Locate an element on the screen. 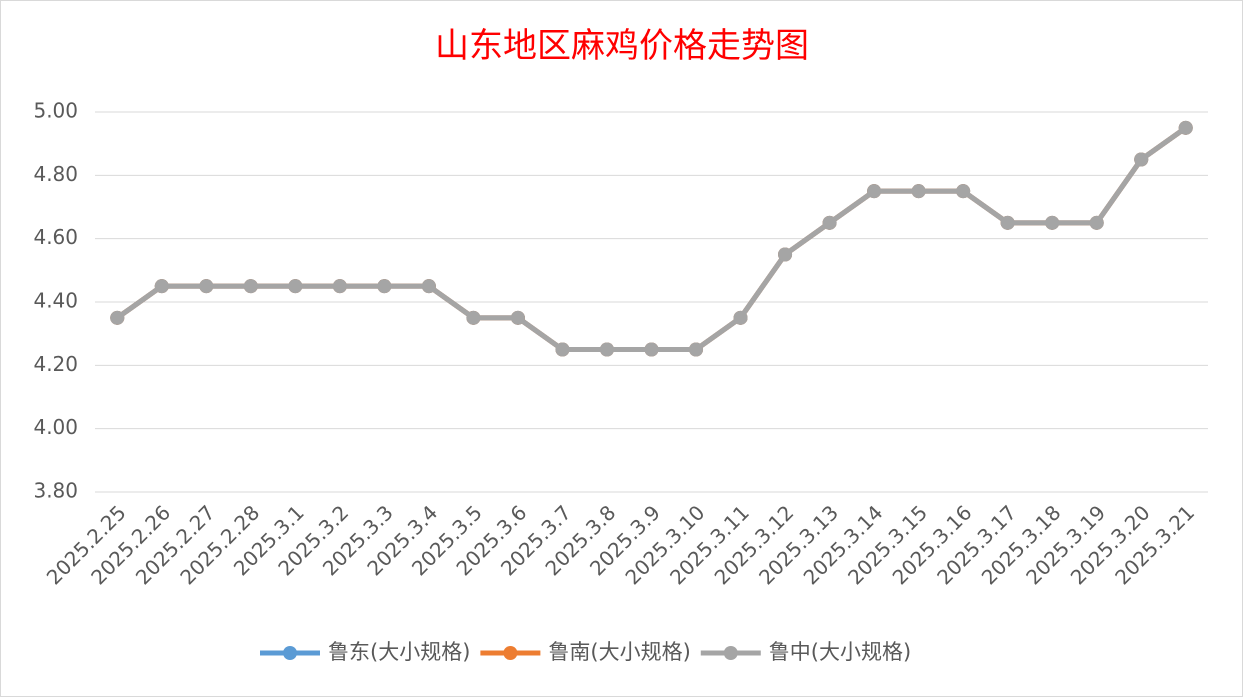 The height and width of the screenshot is (697, 1243). y-tick-label: 5.00 is located at coordinates (55, 111).